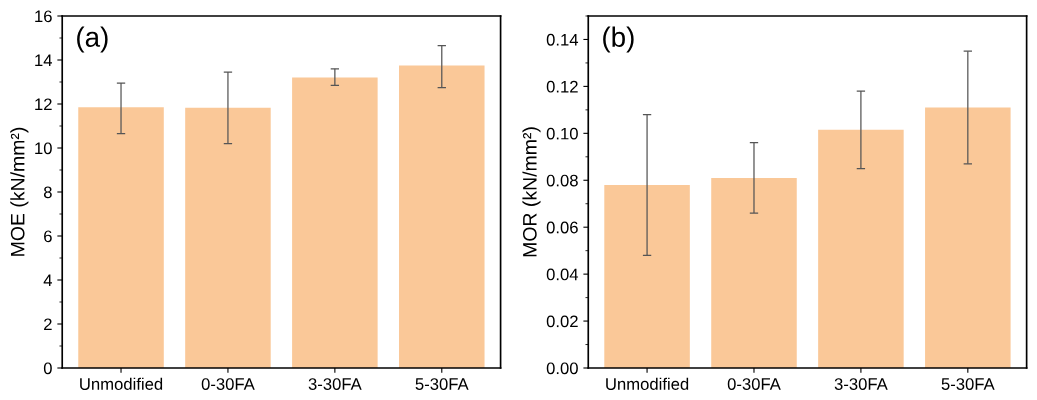  What do you see at coordinates (48, 280) in the screenshot?
I see `y-tick-label: 4` at bounding box center [48, 280].